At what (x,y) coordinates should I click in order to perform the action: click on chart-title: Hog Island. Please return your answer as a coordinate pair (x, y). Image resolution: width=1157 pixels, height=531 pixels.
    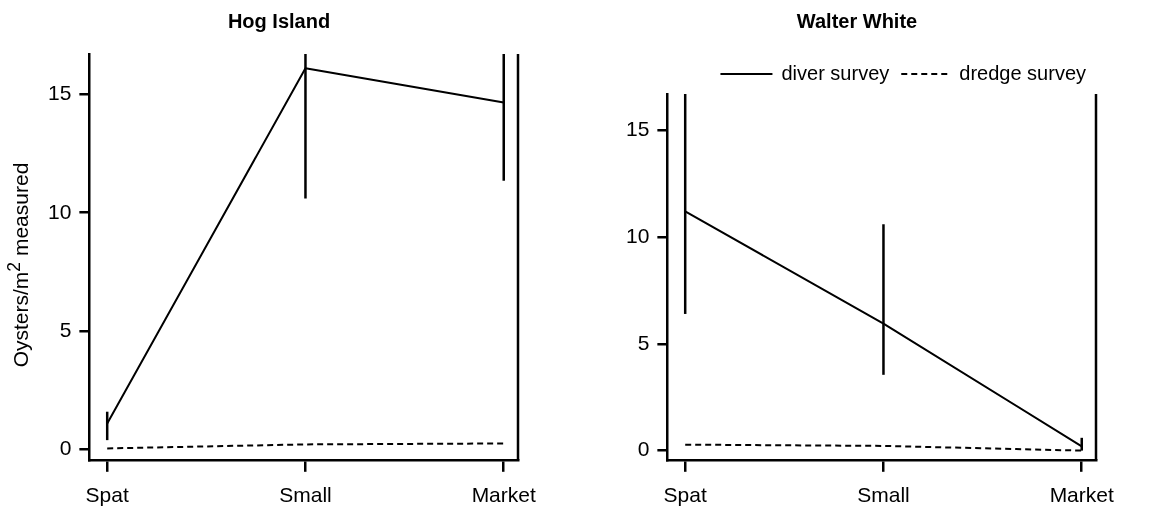
    Looking at the image, I should click on (279, 20).